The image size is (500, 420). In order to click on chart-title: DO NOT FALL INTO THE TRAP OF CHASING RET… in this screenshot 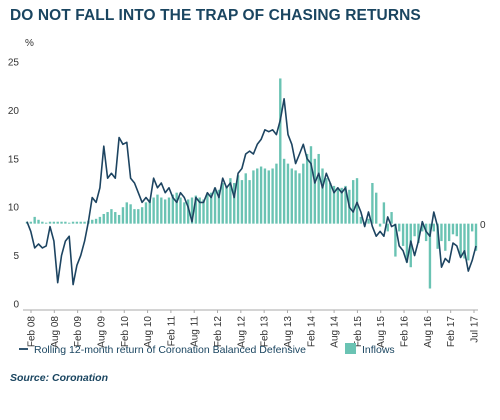, I will do `click(215, 15)`.